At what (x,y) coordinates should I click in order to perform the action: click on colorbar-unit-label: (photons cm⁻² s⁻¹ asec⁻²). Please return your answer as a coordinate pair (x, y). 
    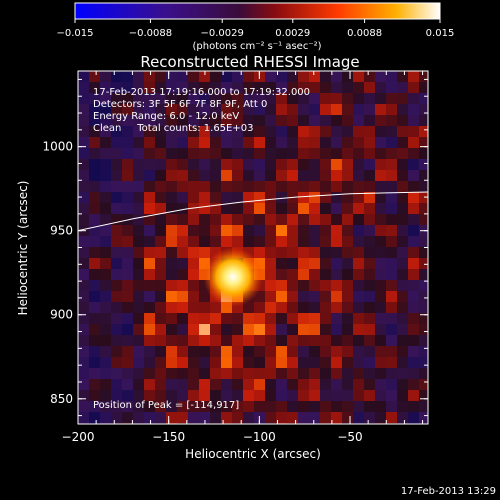
    Looking at the image, I should click on (256, 46).